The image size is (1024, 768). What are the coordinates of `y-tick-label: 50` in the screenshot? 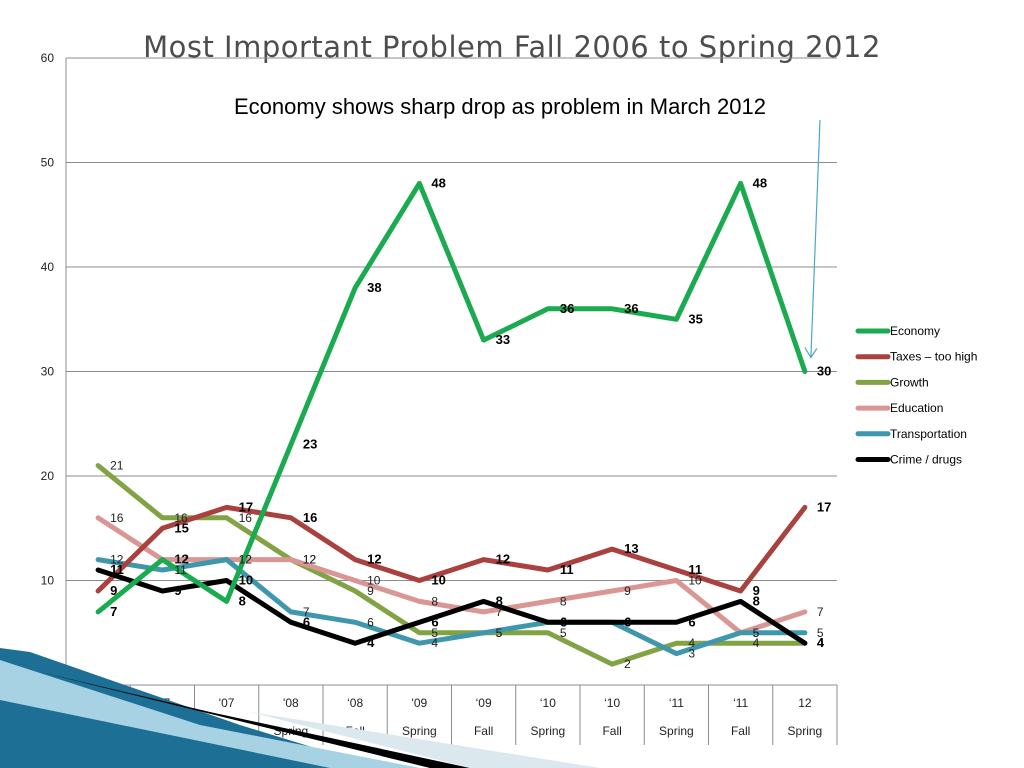 It's located at (48, 163).